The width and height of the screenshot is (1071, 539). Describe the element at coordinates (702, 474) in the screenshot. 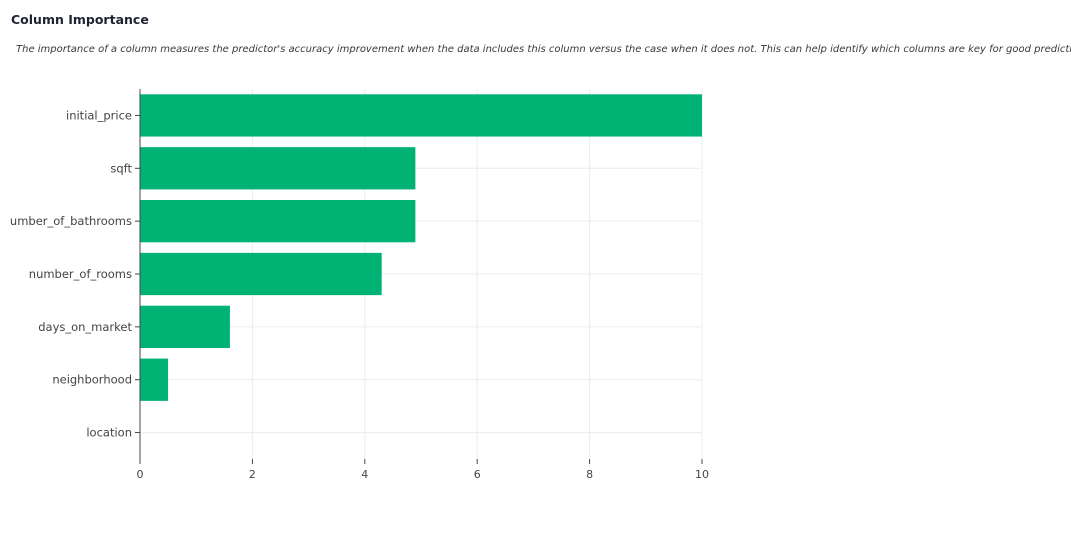

I see `x-tick-label: 10` at that location.